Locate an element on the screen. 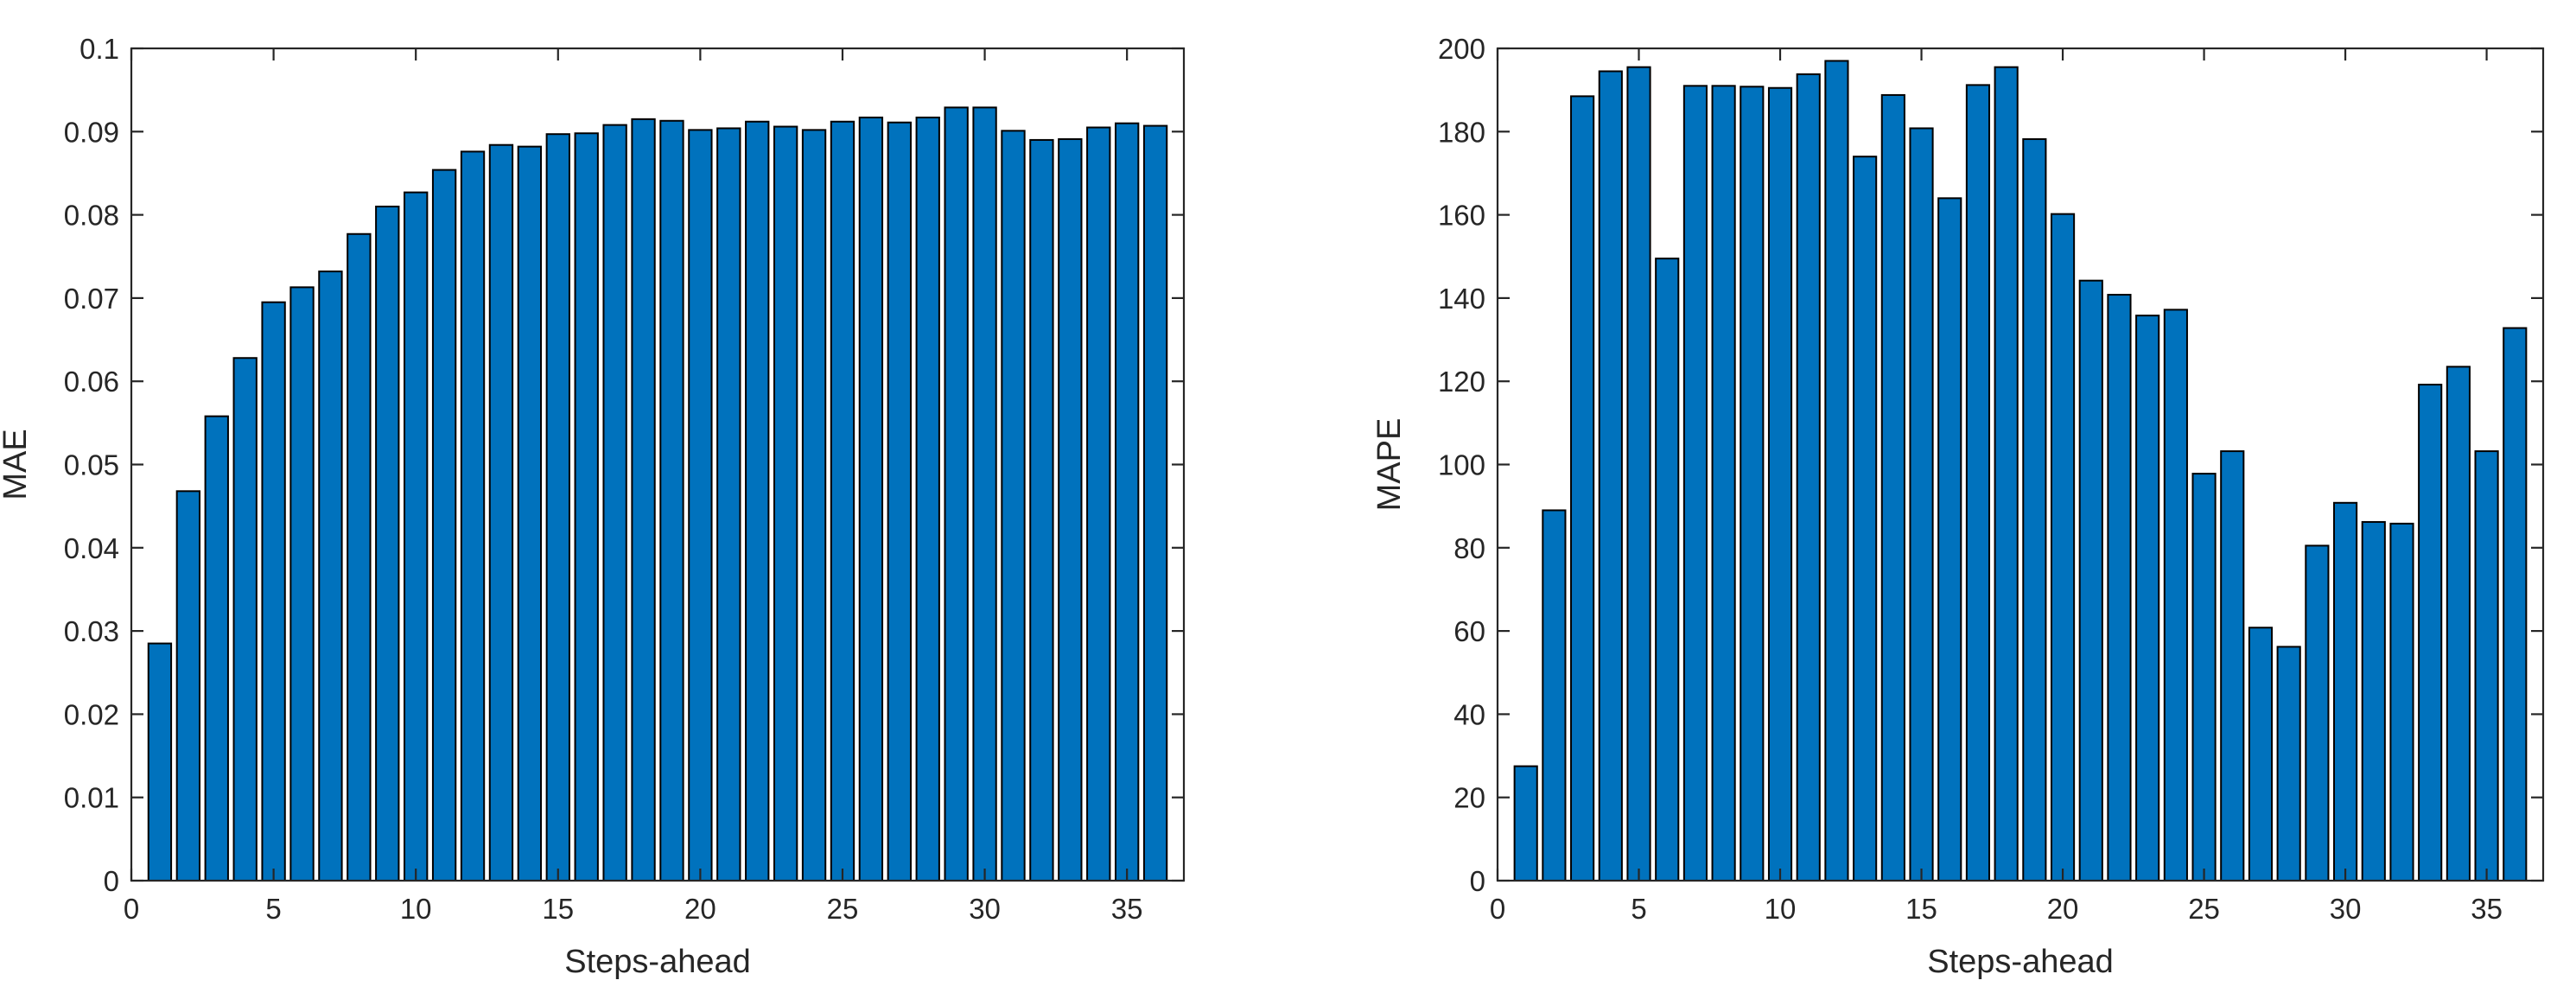 The height and width of the screenshot is (993, 2576). mape-y-tick-label: 40 is located at coordinates (1469, 714).